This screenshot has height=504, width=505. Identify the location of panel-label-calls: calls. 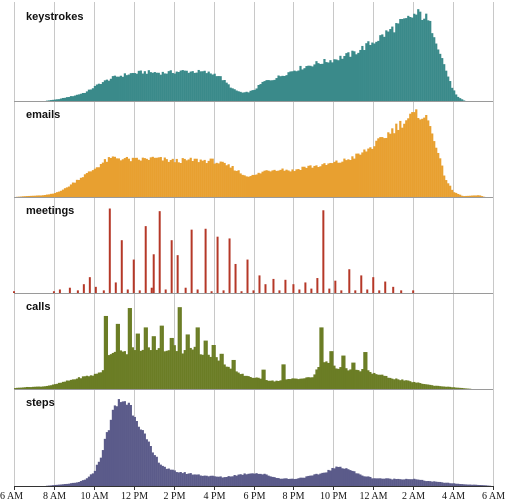
(38, 307).